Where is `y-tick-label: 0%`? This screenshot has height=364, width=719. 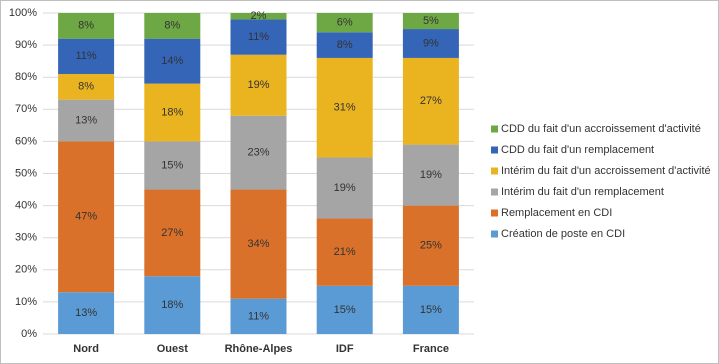
y-tick-label: 0% is located at coordinates (29, 334).